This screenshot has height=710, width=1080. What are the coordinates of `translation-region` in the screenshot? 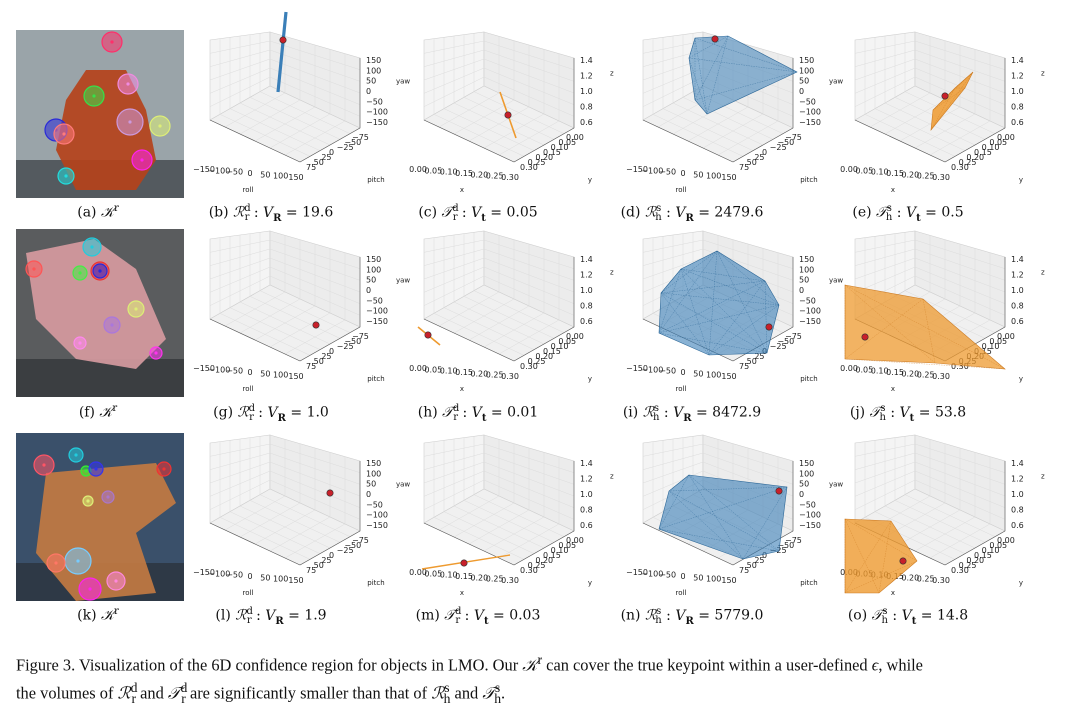 It's located at (881, 556).